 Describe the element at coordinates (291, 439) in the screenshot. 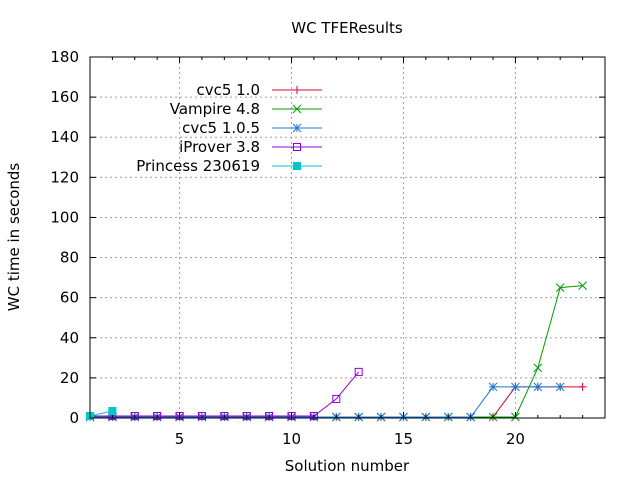

I see `x-tick-label: 10` at that location.